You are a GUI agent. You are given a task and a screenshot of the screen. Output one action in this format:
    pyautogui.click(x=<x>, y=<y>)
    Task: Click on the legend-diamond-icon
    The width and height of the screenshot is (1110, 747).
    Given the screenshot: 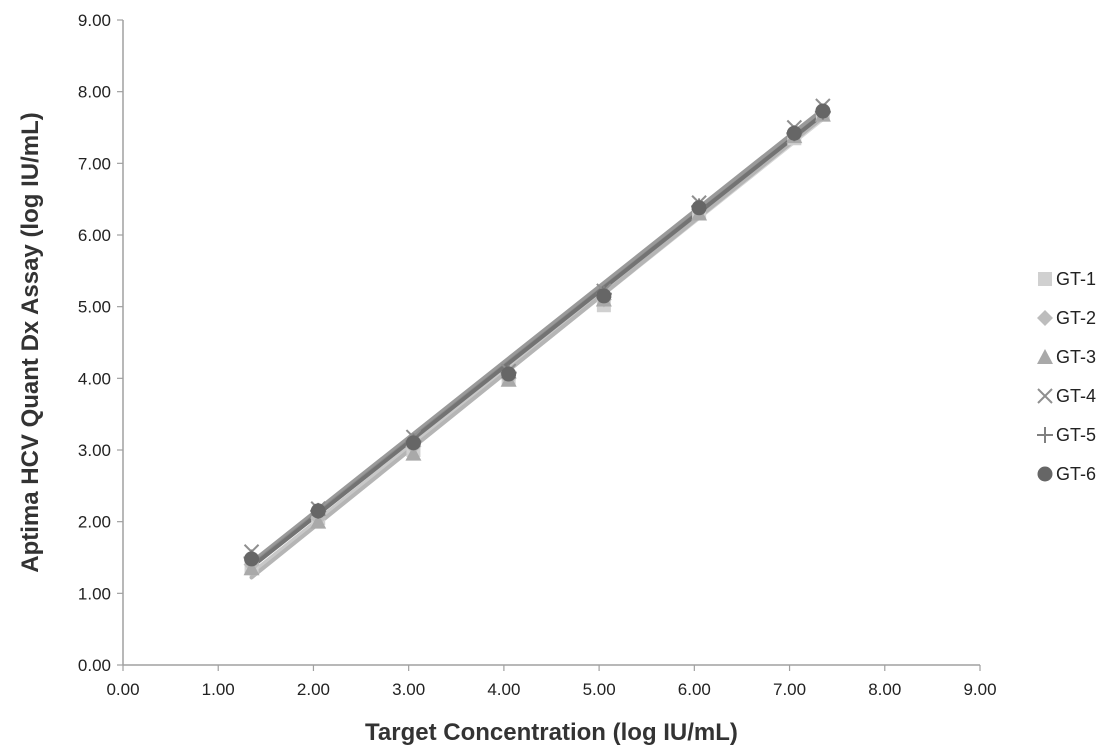 What is the action you would take?
    pyautogui.click(x=1045, y=318)
    